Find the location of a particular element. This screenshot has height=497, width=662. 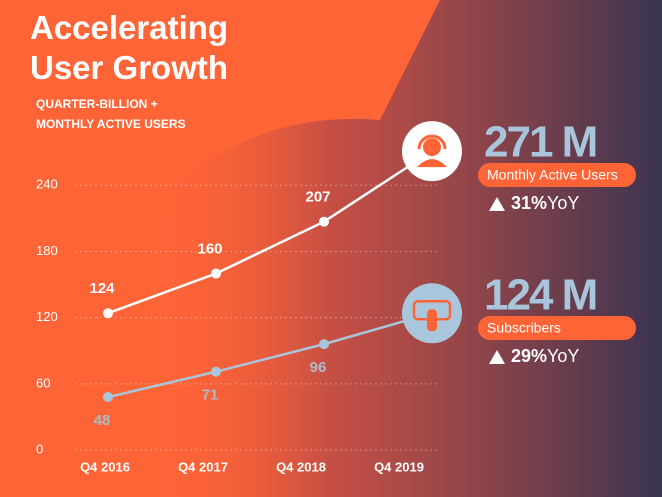

data-label: 96 is located at coordinates (318, 367).